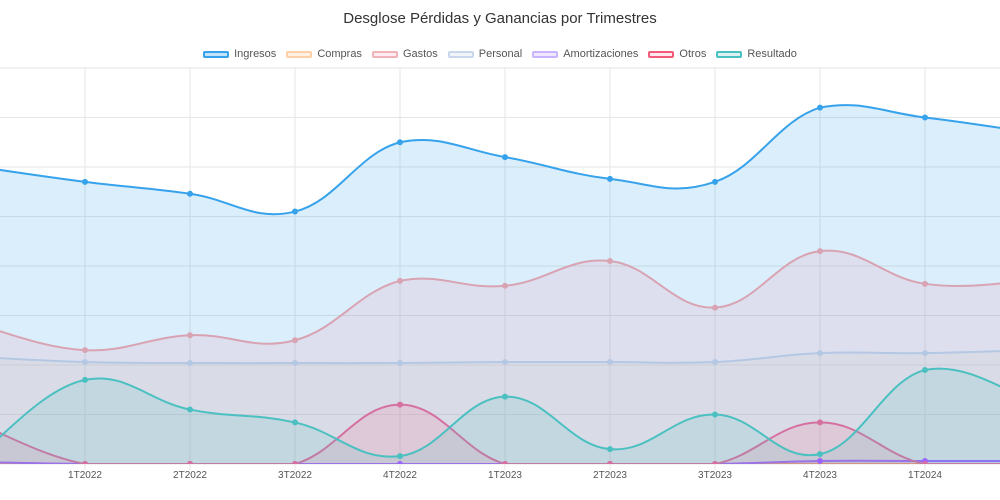  Describe the element at coordinates (729, 54) in the screenshot. I see `legend-swatch-resultado` at that location.